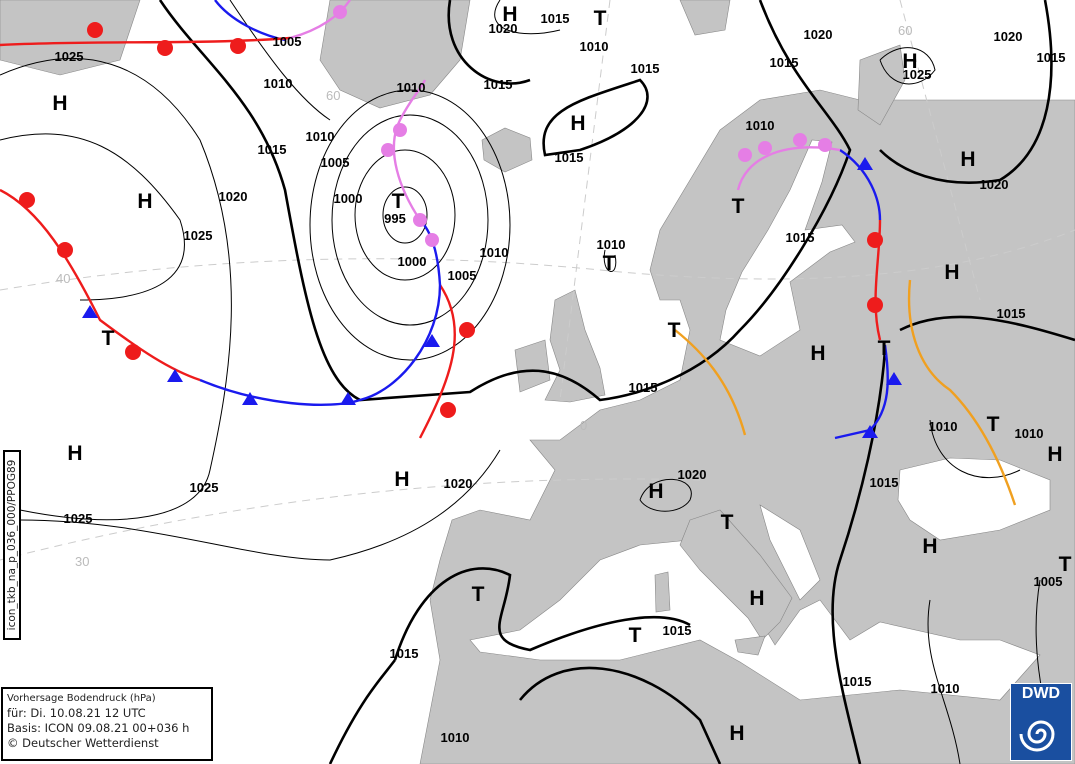 This screenshot has height=764, width=1075. What do you see at coordinates (76, 713) in the screenshot?
I see `legend-valid-time: für: Di. 10.08.21 12 UTC` at bounding box center [76, 713].